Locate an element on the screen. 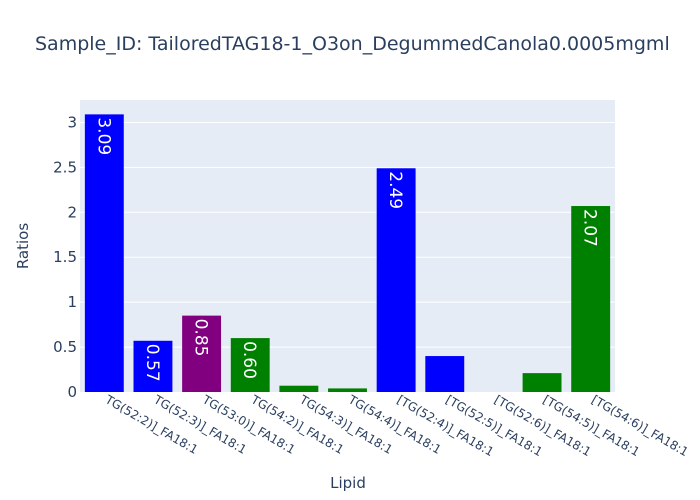  bar-value-label: 2.07 is located at coordinates (590, 228).